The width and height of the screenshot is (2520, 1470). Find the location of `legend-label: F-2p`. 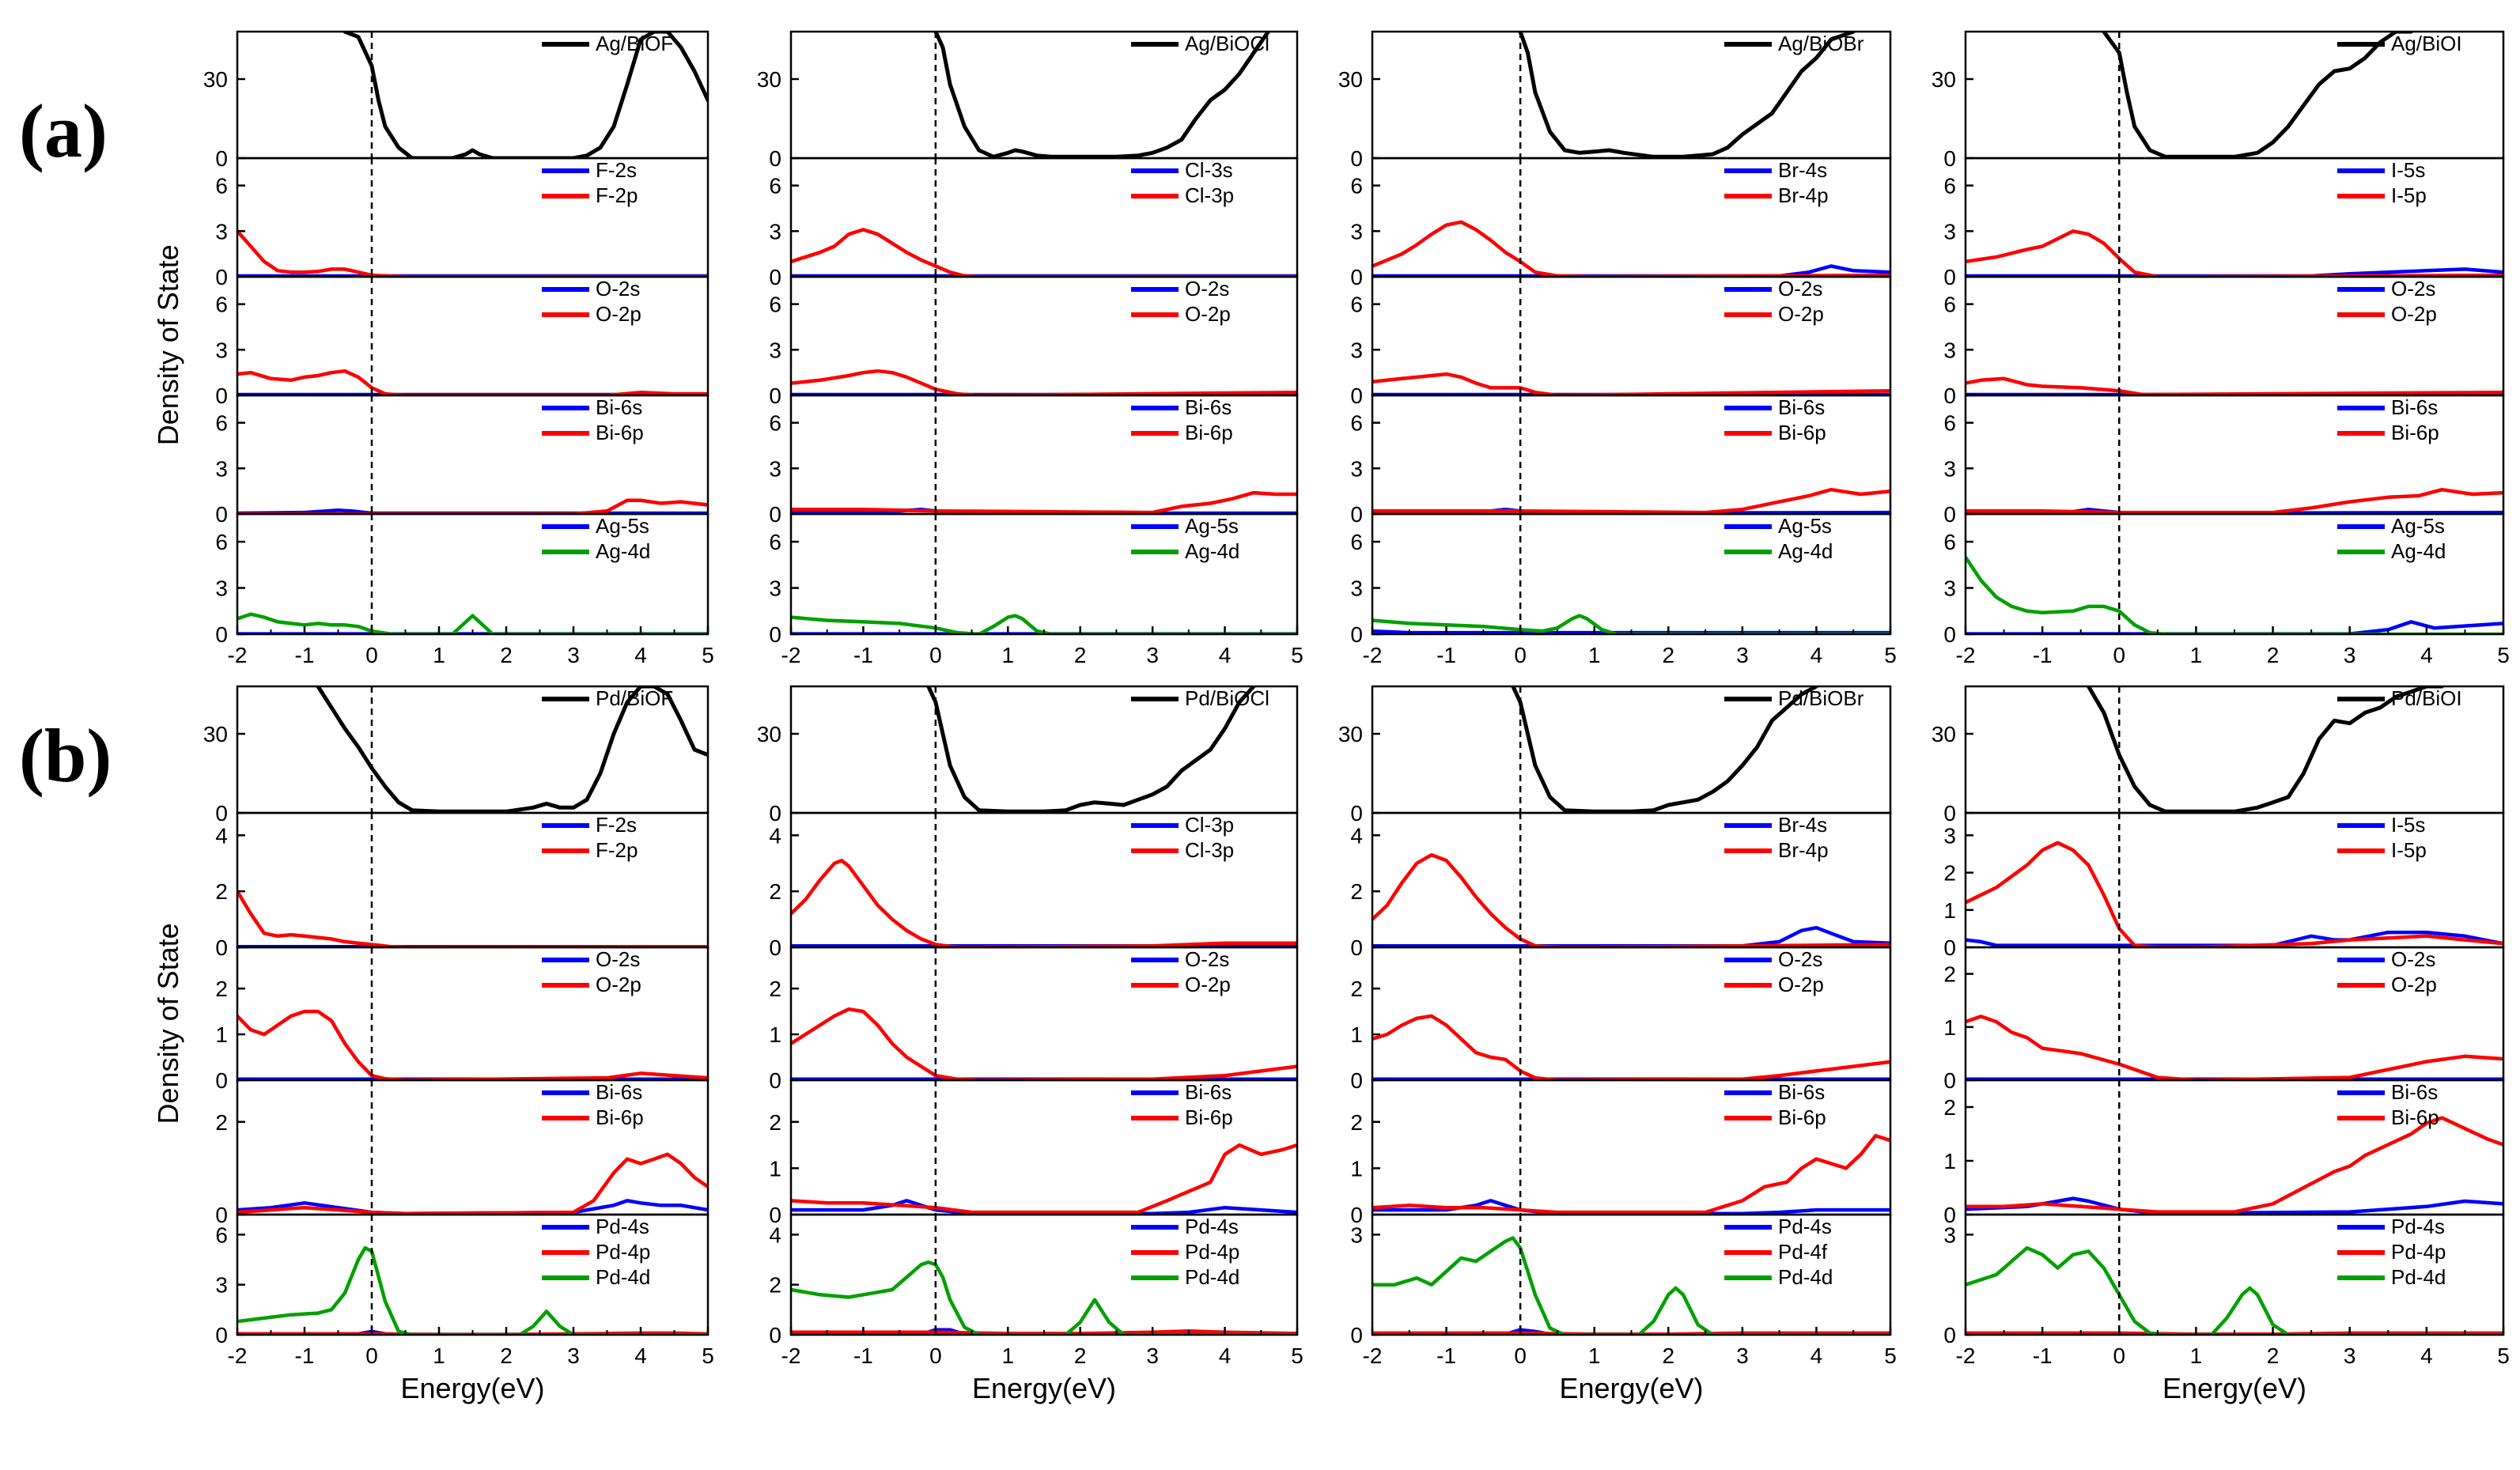

legend-label: F-2p is located at coordinates (617, 195).